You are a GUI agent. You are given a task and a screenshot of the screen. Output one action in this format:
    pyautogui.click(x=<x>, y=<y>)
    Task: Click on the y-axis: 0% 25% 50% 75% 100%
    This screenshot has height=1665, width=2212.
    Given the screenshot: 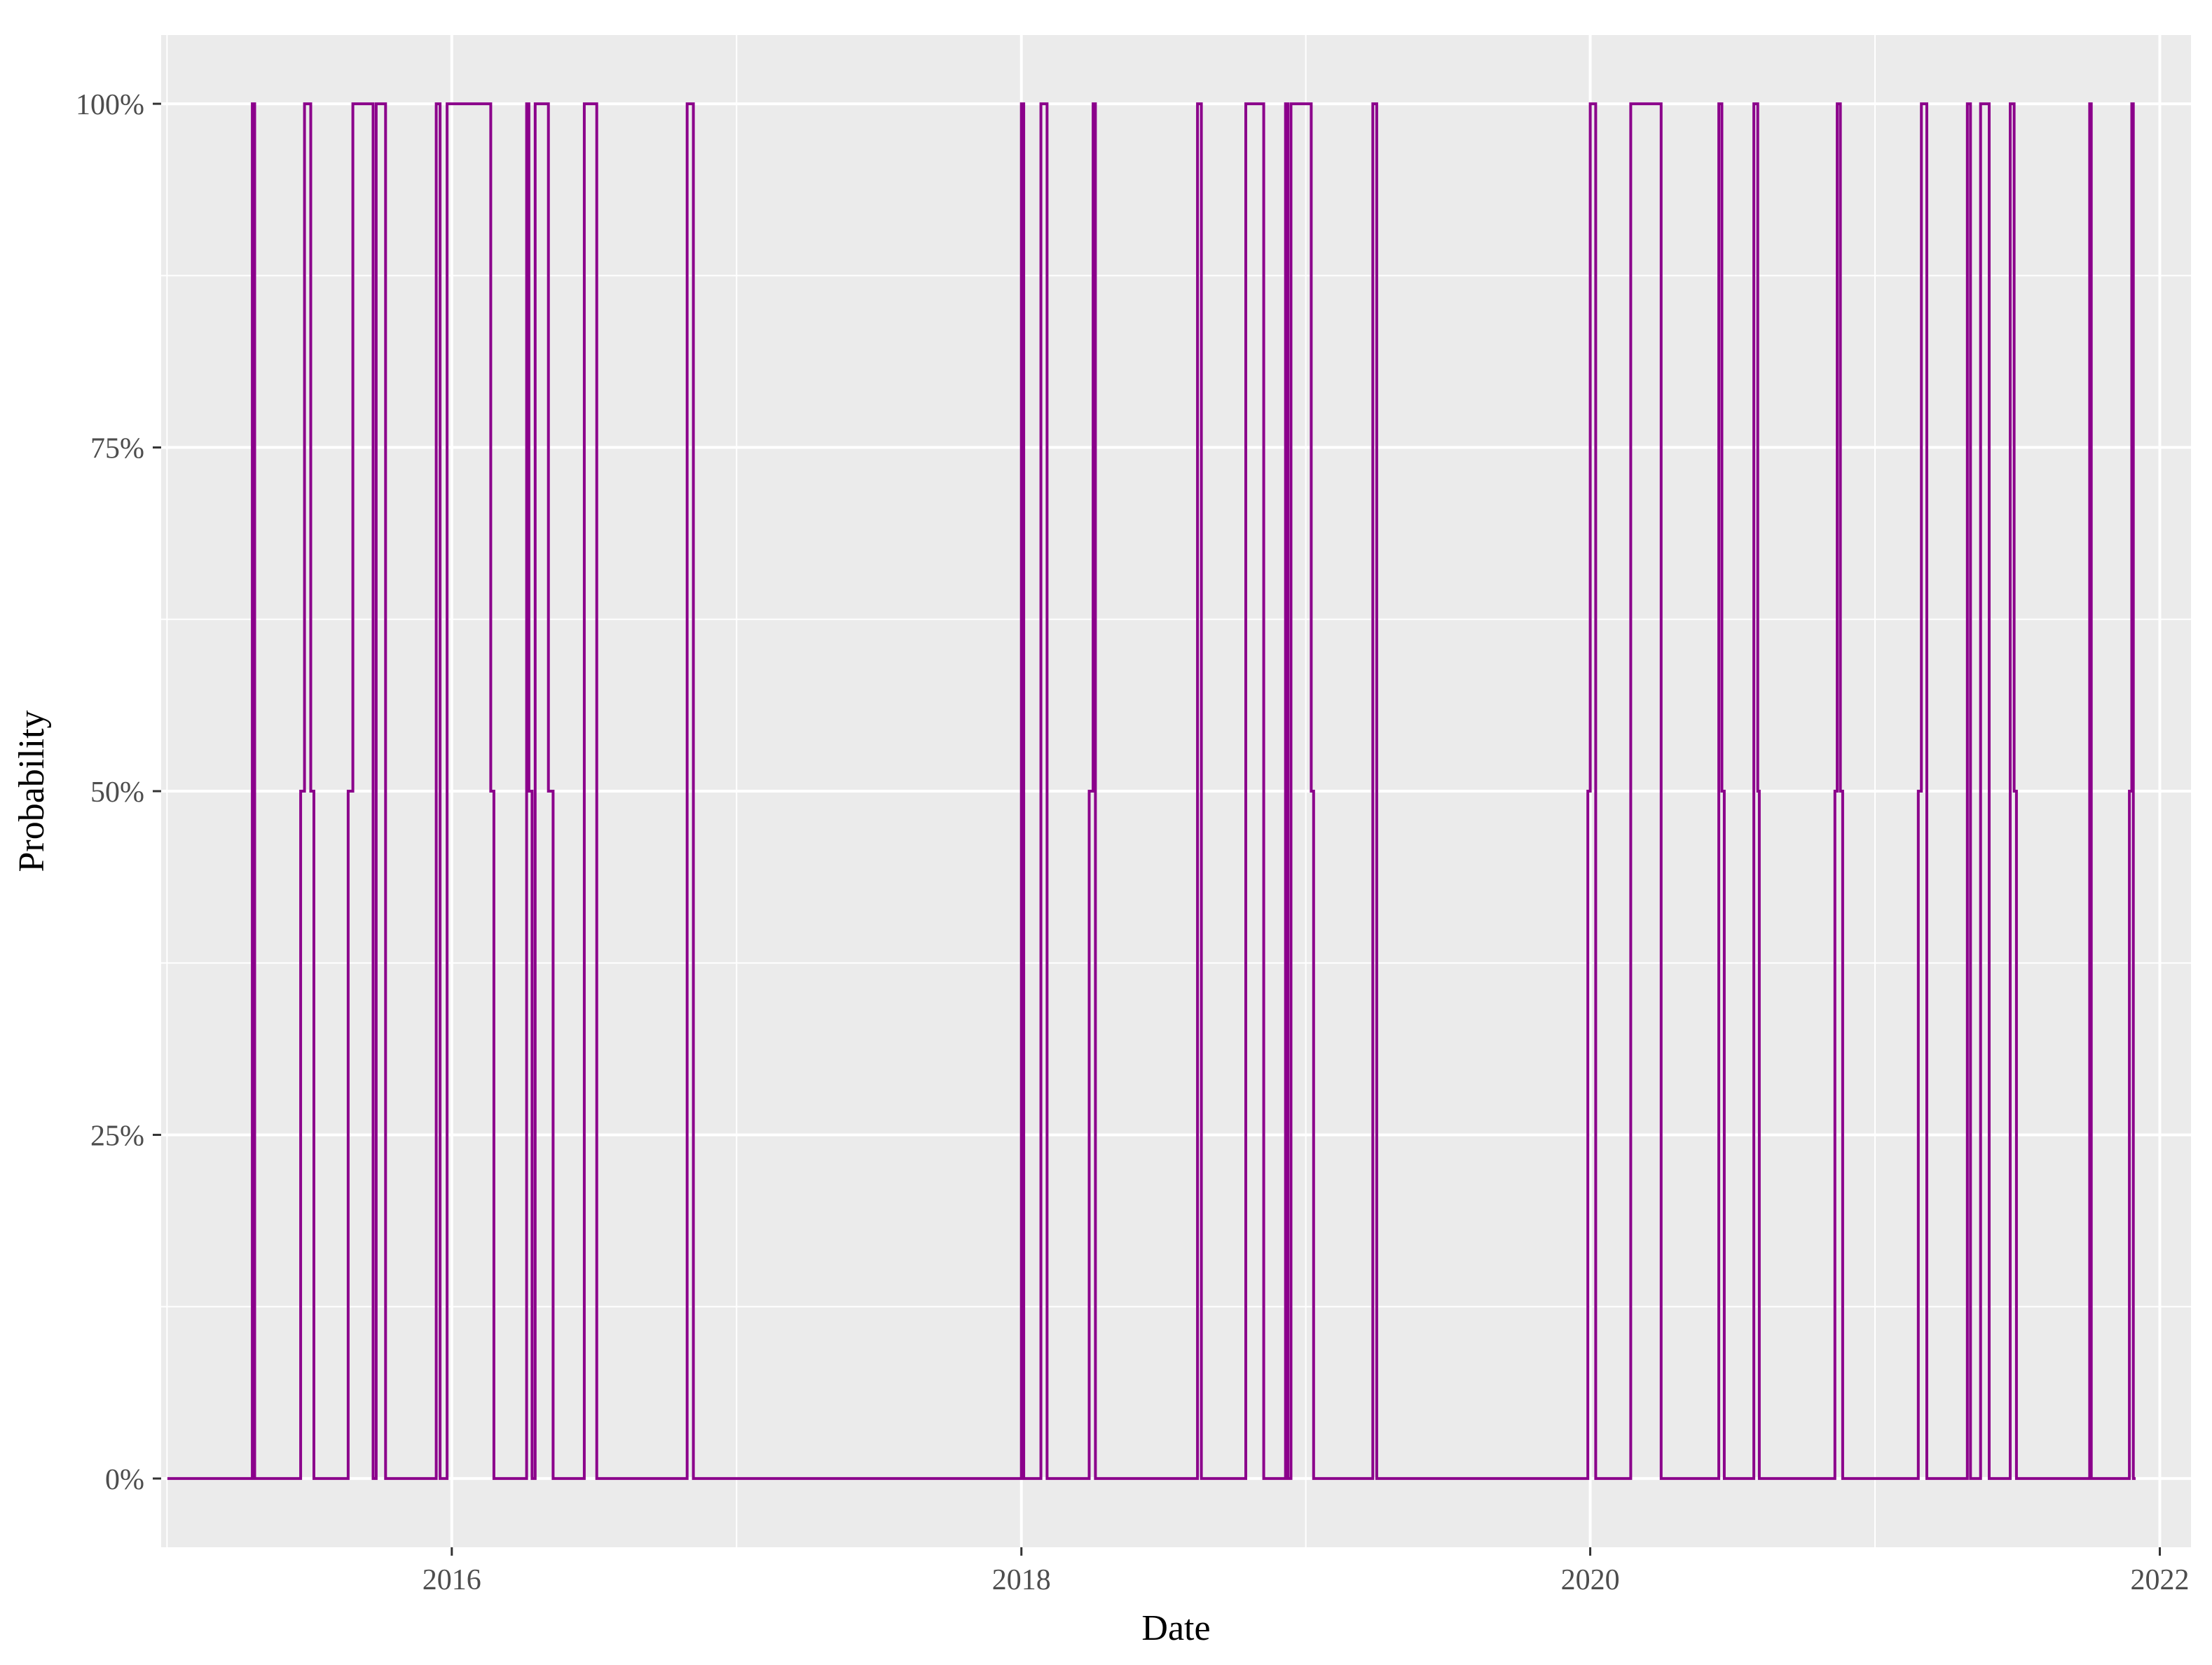 What is the action you would take?
    pyautogui.click(x=118, y=793)
    